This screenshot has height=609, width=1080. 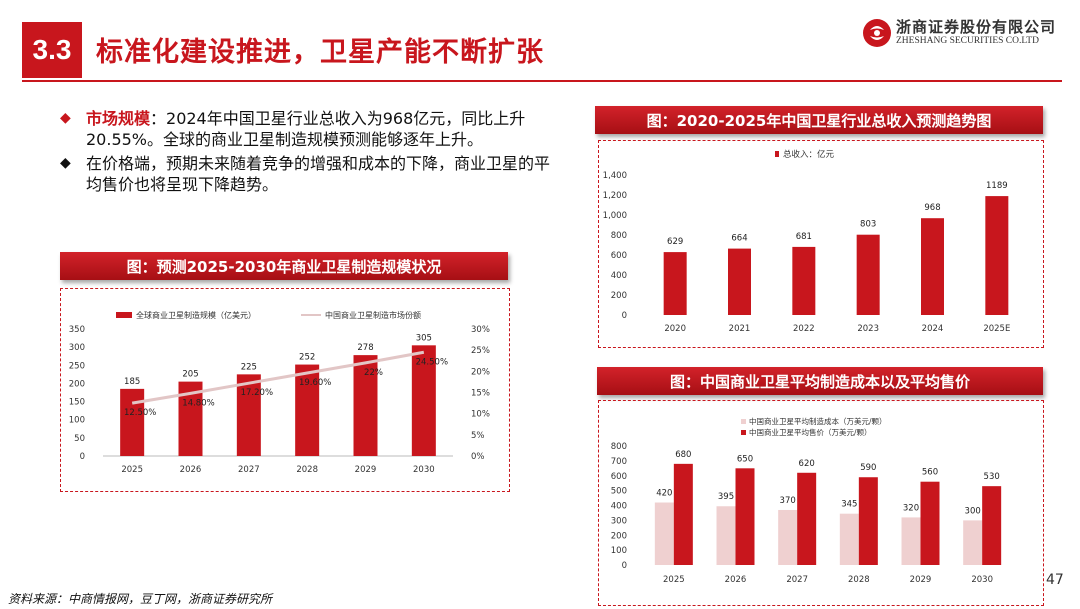 I want to click on x-tick-label: 2021, so click(x=740, y=329).